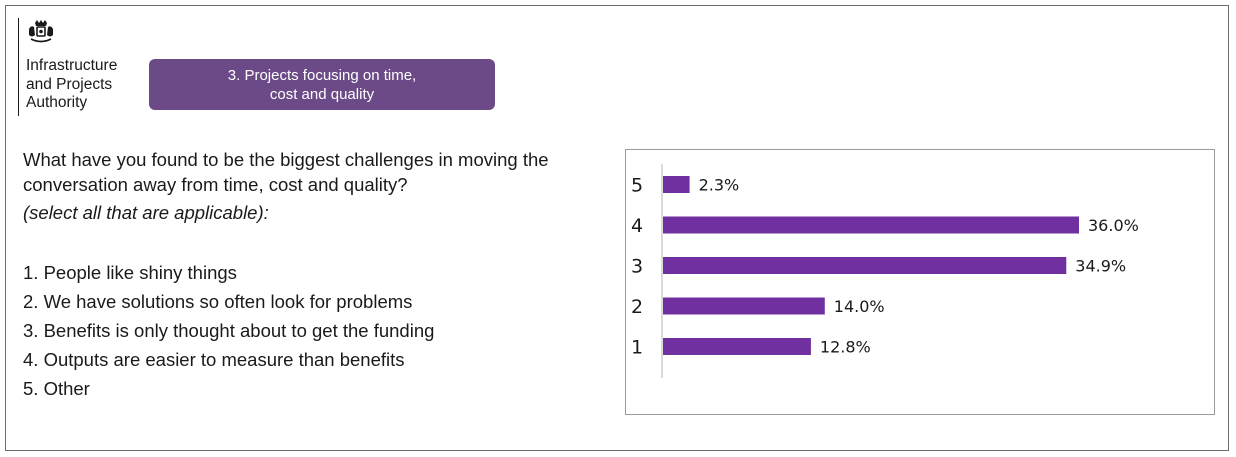 Image resolution: width=1236 pixels, height=457 pixels. I want to click on coat-of-arms-icon, so click(41, 31).